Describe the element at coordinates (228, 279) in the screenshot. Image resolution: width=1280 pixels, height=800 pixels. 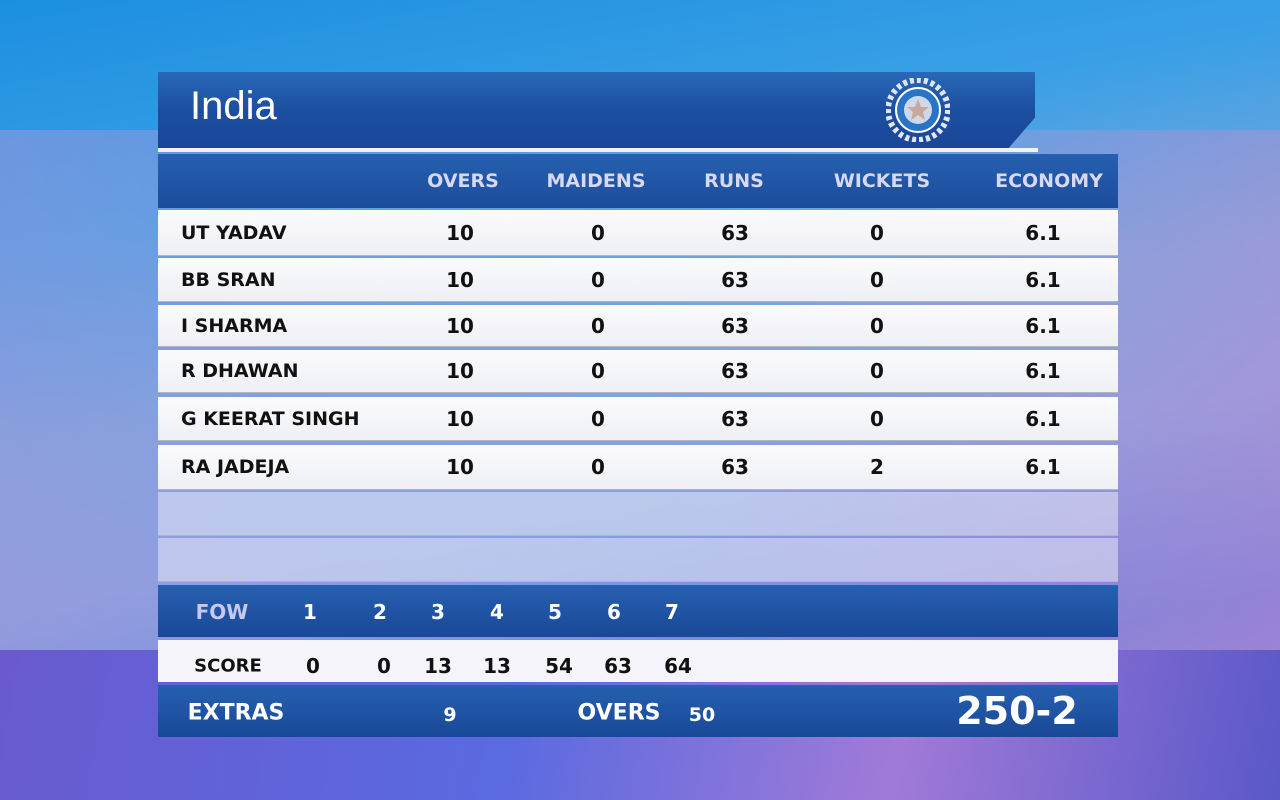
I see `bowler-name: BB SRAN` at that location.